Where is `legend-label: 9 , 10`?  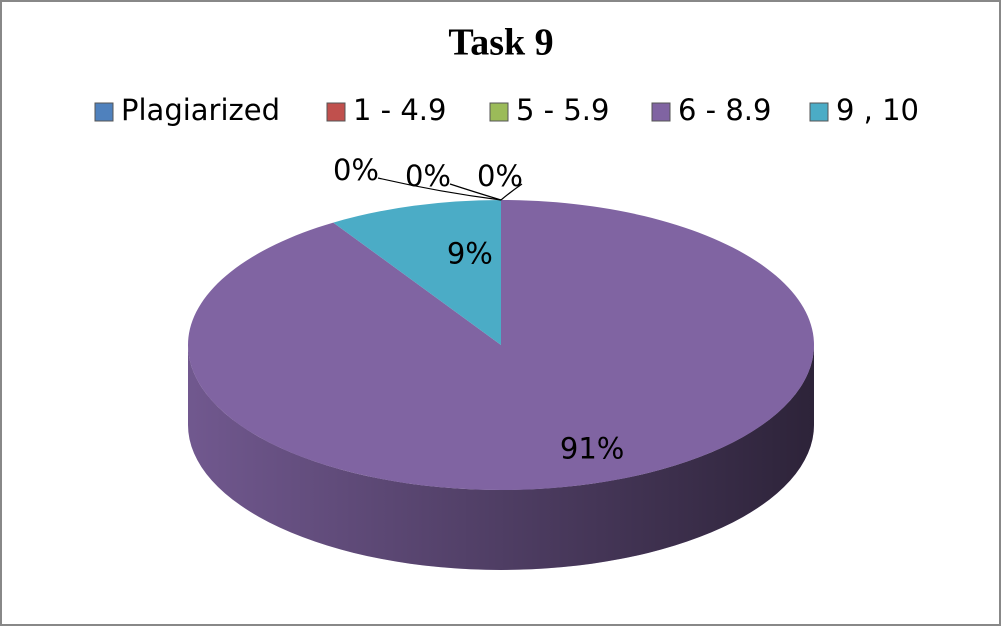
legend-label: 9 , 10 is located at coordinates (877, 110).